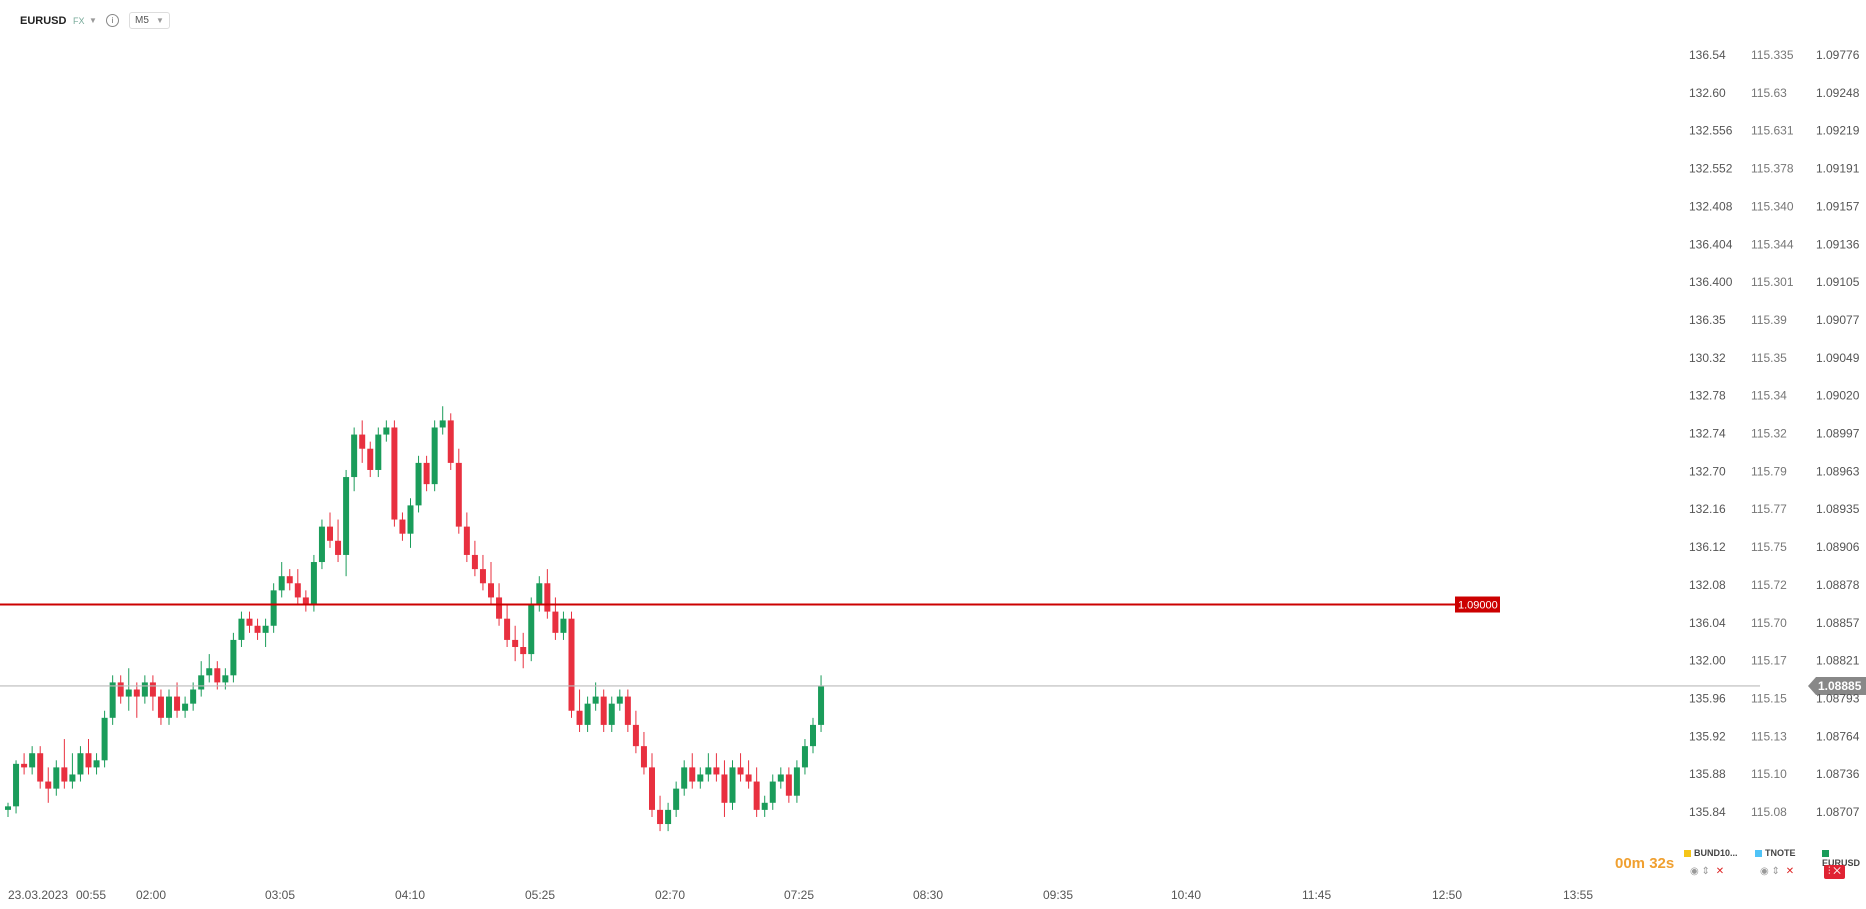 The height and width of the screenshot is (909, 1866). Describe the element at coordinates (93, 20) in the screenshot. I see `chevron-down-icon: ▼` at that location.